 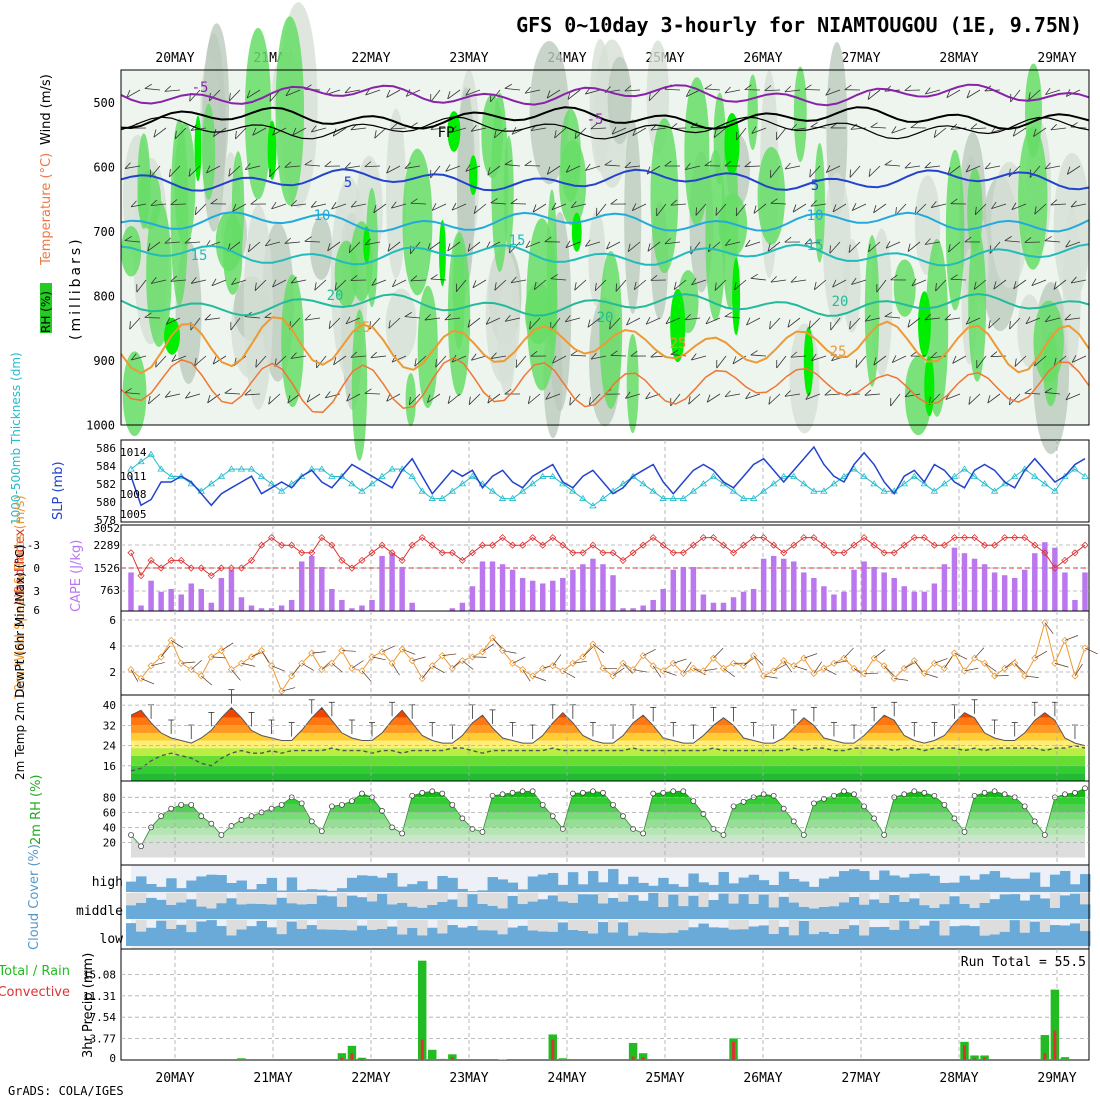 What do you see at coordinates (605, 304) in the screenshot?
I see `temperature-contour` at bounding box center [605, 304].